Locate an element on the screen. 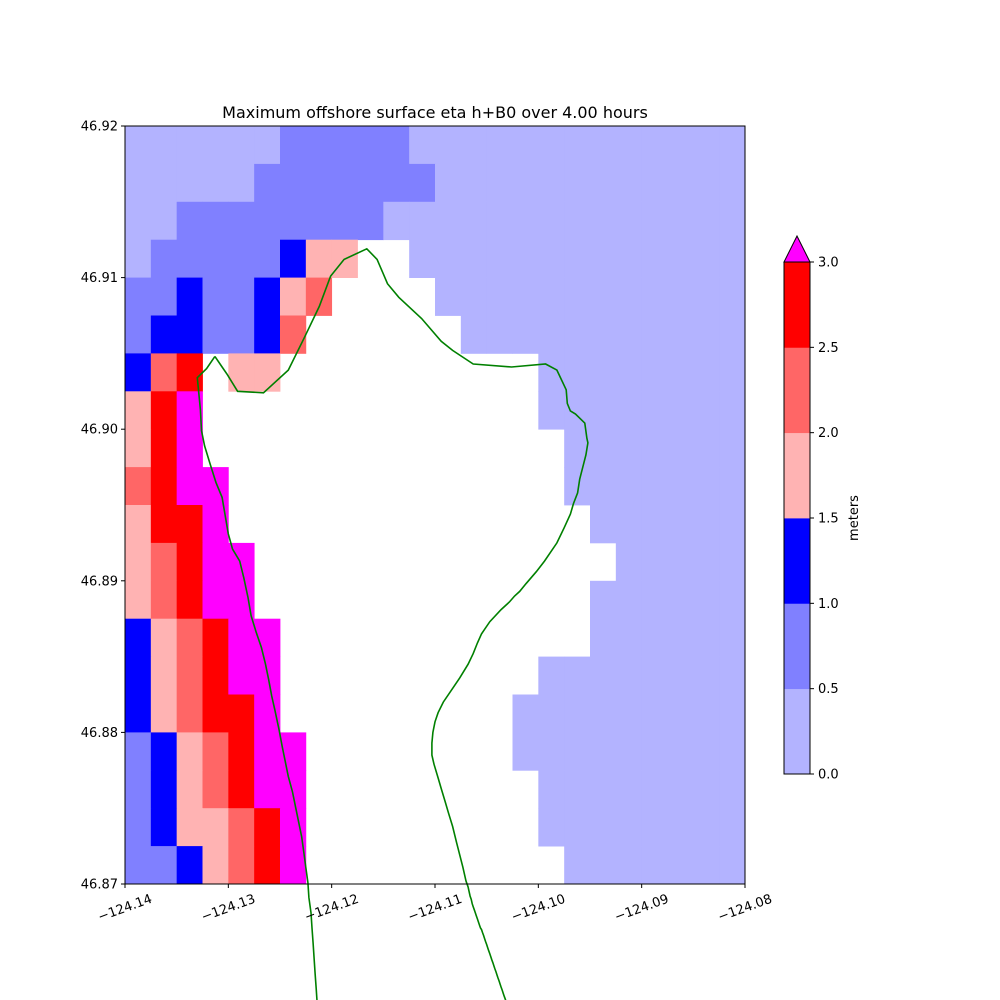 The width and height of the screenshot is (1000, 1000). colorbar-label: meters is located at coordinates (854, 518).